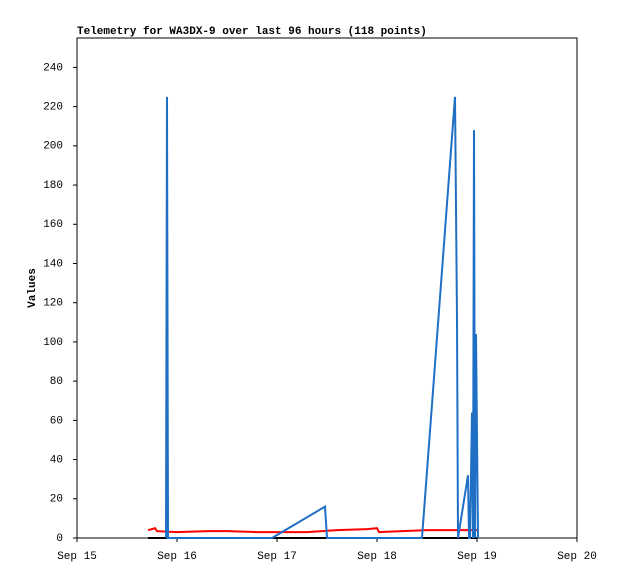 The image size is (618, 584). Describe the element at coordinates (477, 557) in the screenshot. I see `x-tick-label: Sep 19` at that location.